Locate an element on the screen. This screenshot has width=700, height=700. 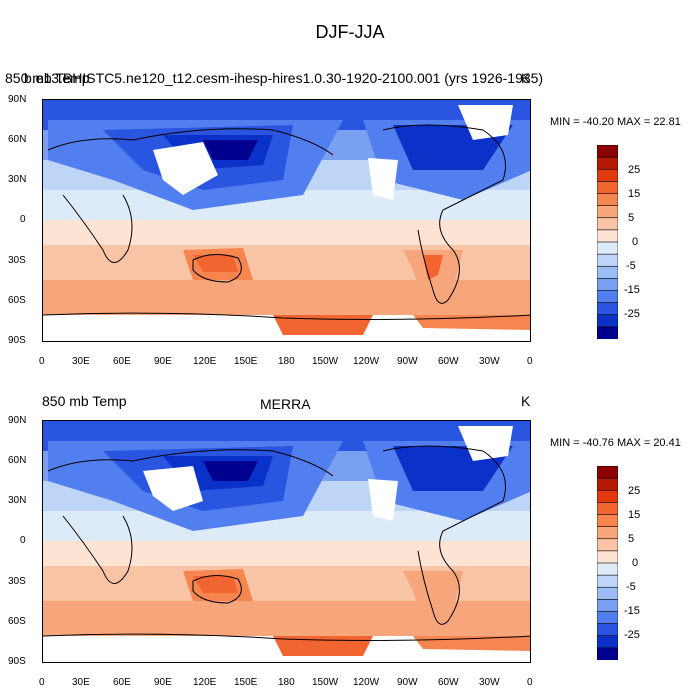
figure-title: DJF-JJA is located at coordinates (350, 32).